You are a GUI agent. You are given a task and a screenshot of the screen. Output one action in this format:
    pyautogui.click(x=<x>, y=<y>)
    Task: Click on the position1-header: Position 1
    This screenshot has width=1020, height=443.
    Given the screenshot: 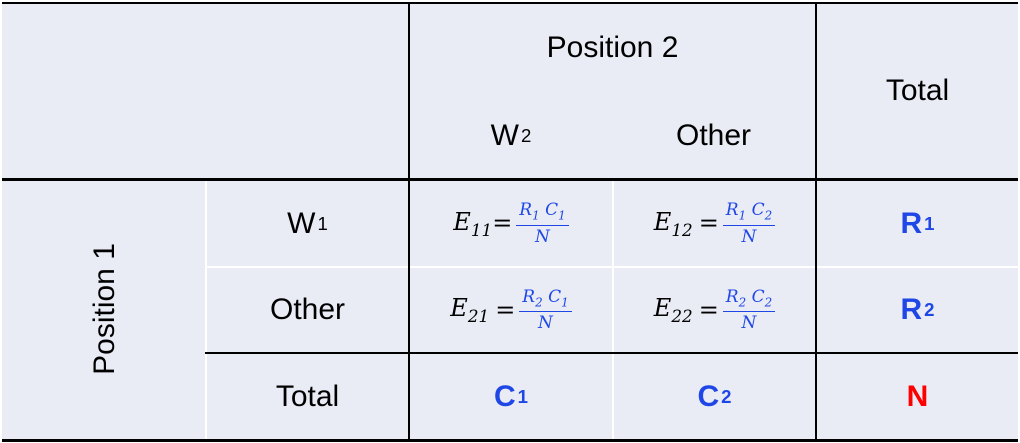 What is the action you would take?
    pyautogui.click(x=105, y=309)
    